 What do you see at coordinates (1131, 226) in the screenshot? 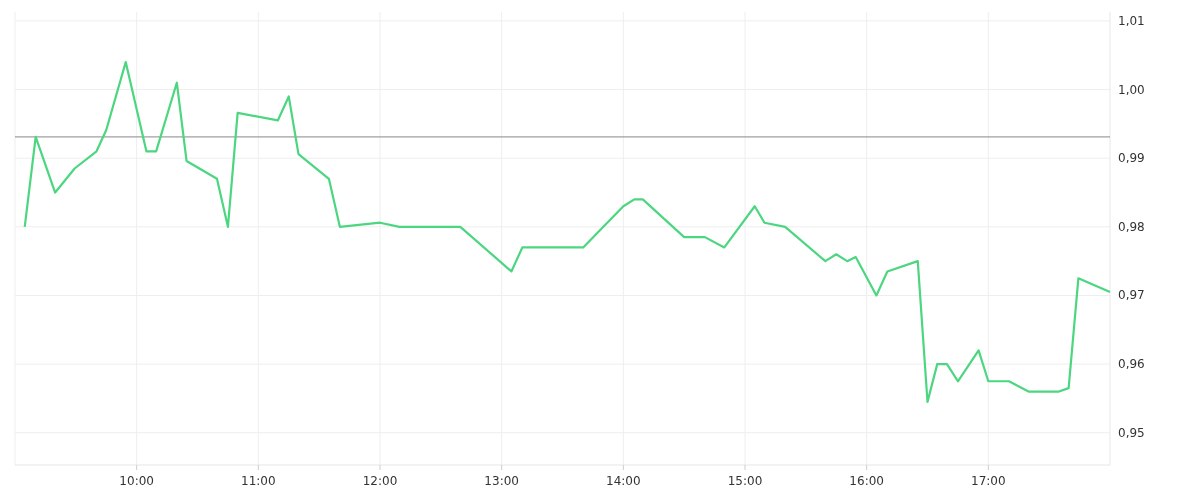
I see `y-tick-label: 0,98` at bounding box center [1131, 226].